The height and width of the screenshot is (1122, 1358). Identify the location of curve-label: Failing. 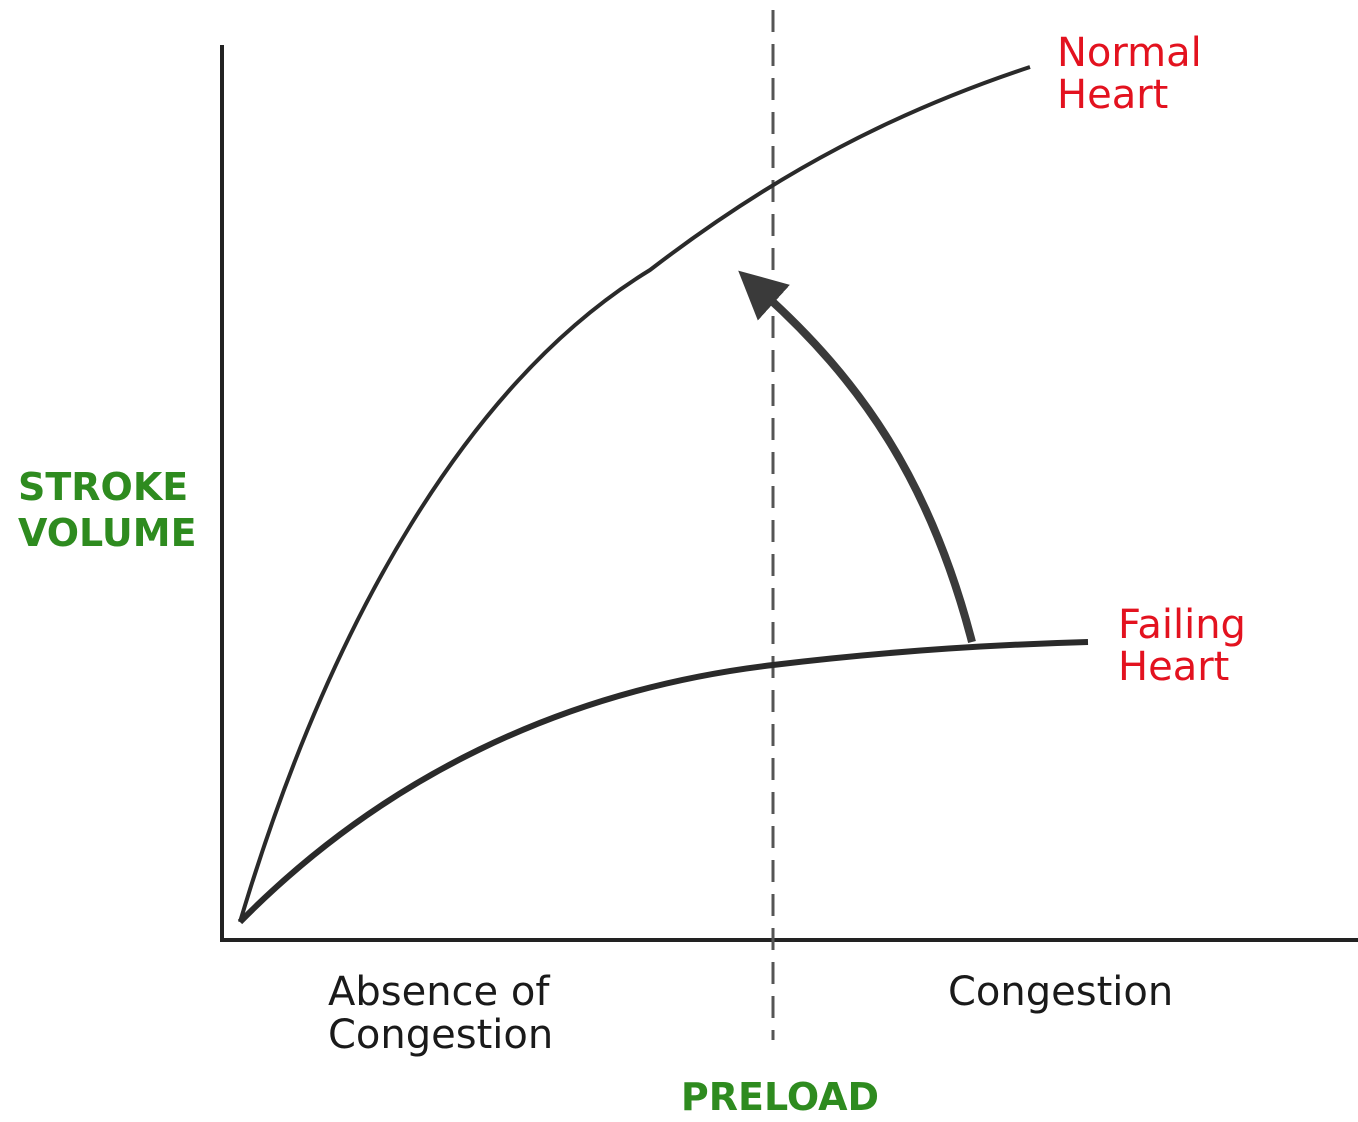
(1182, 625).